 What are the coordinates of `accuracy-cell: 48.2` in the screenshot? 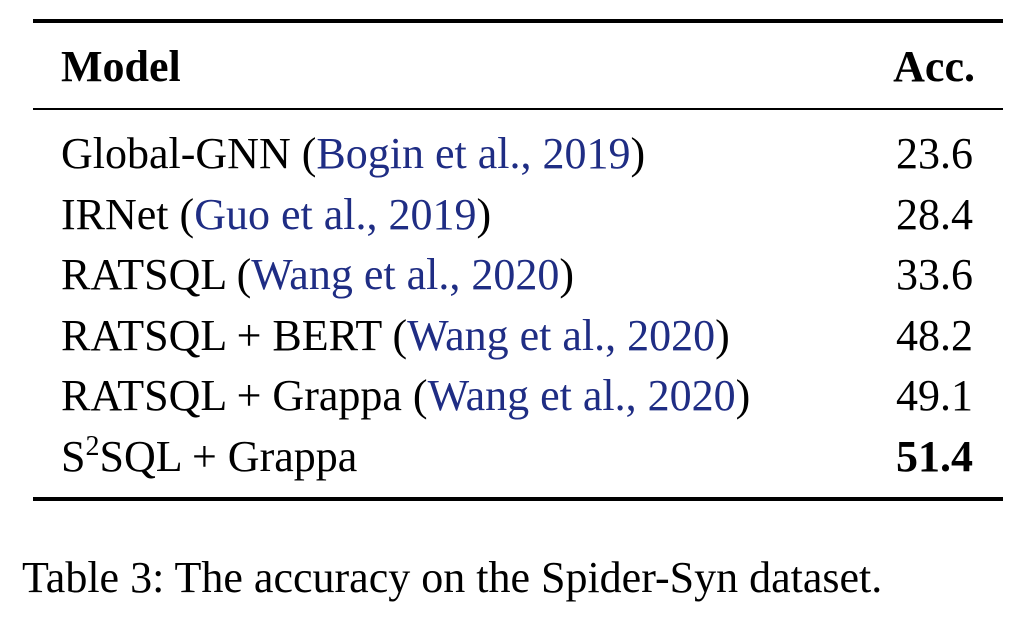 It's located at (934, 335).